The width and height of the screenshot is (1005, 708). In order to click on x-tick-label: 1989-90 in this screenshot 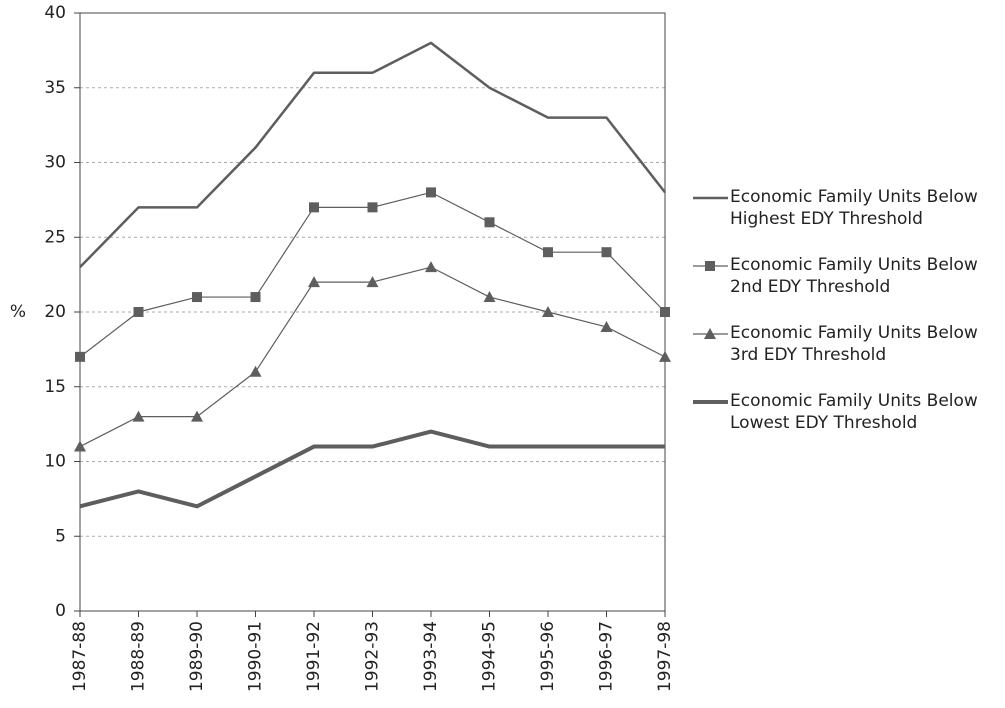, I will do `click(197, 656)`.